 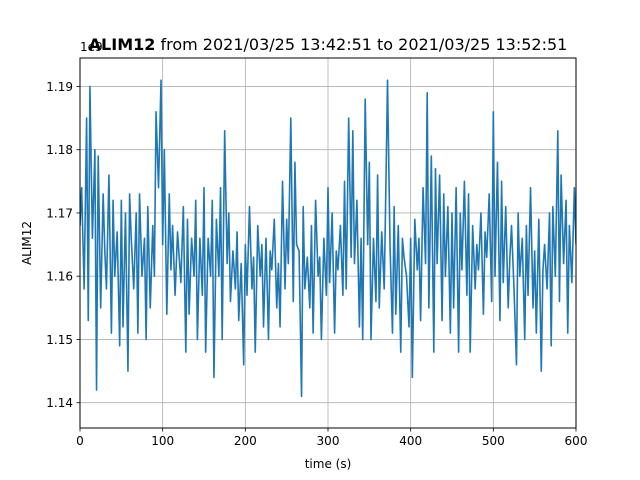 I want to click on y-axis-ticks: 1.14 1.15 1.16 1.17 1.18 1.19, so click(x=63, y=245).